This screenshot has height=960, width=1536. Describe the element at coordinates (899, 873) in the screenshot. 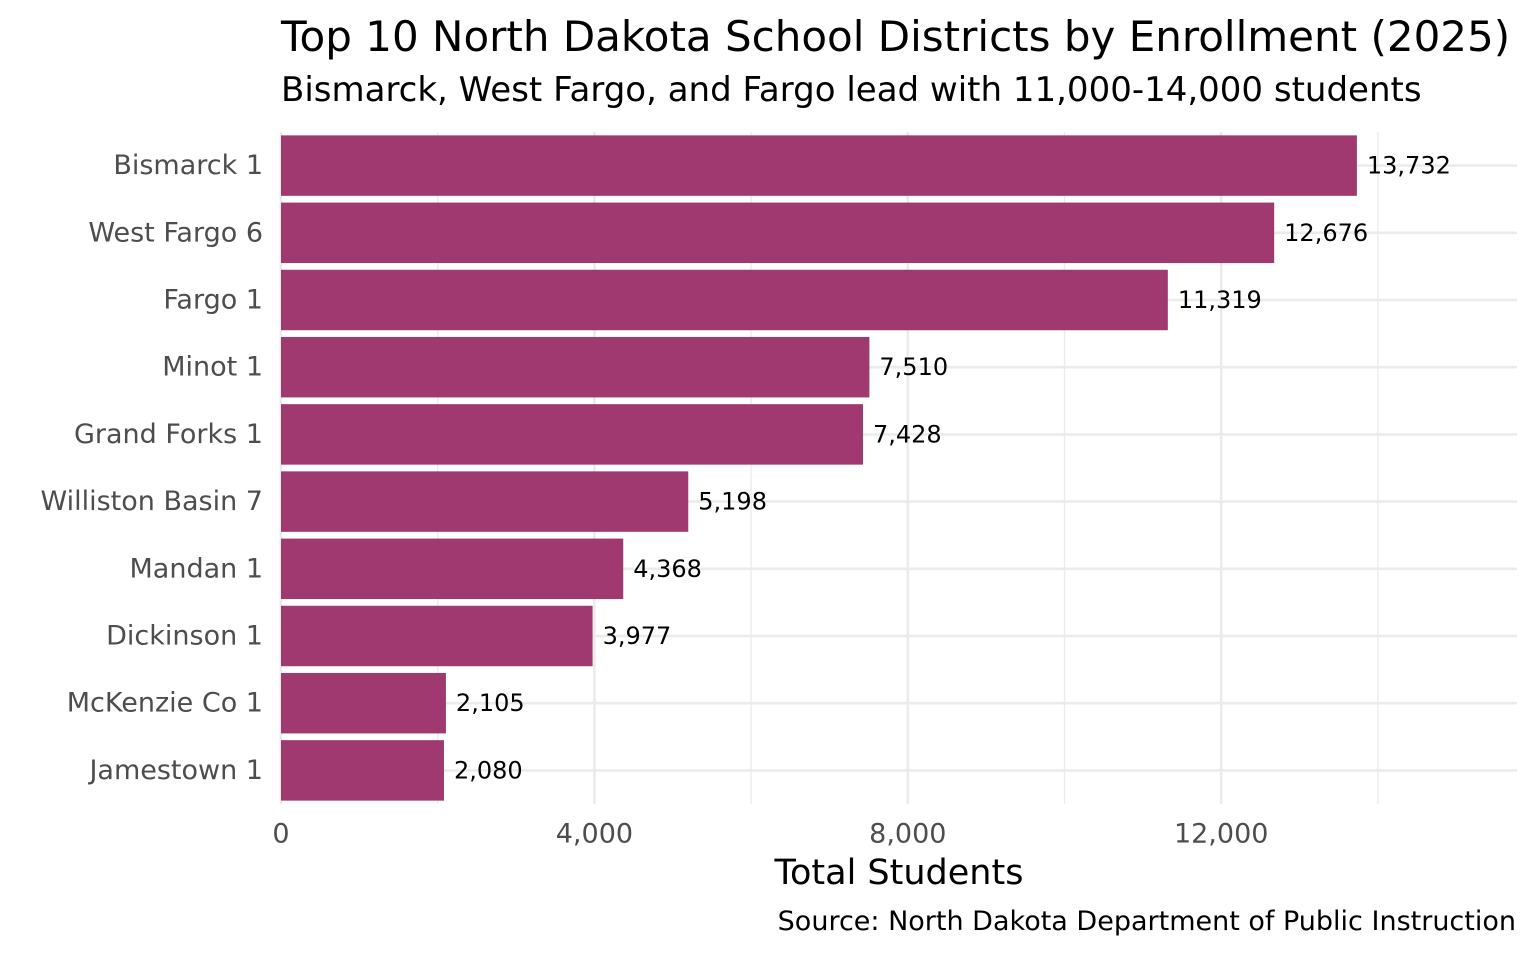

I see `x-axis-title: Total Students` at that location.